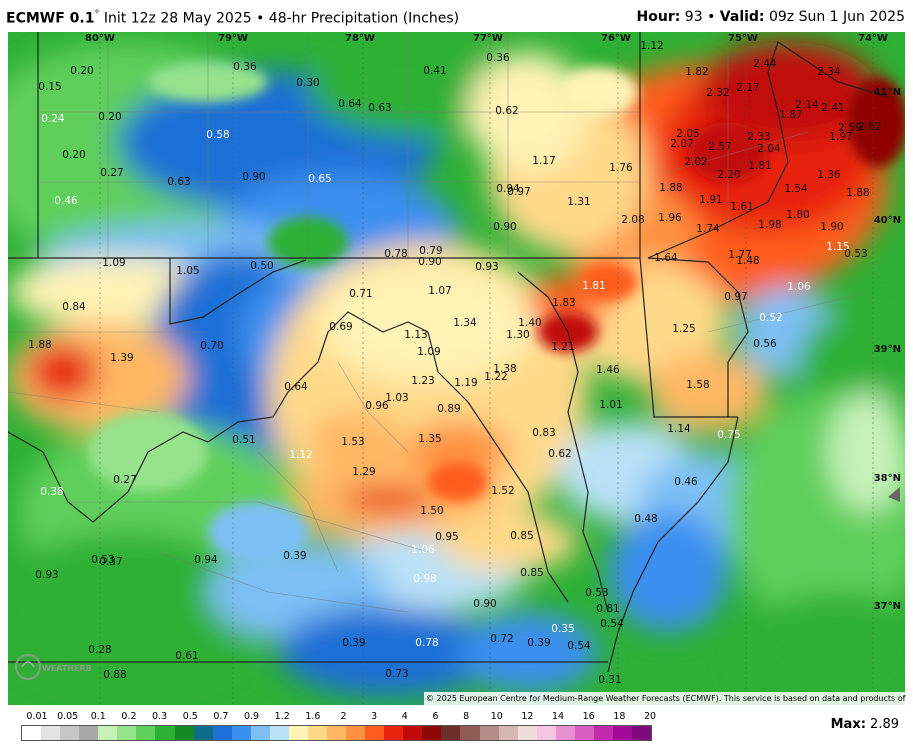 Image resolution: width=913 pixels, height=750 pixels. What do you see at coordinates (562, 347) in the screenshot?
I see `precip-value-label: 1.21` at bounding box center [562, 347].